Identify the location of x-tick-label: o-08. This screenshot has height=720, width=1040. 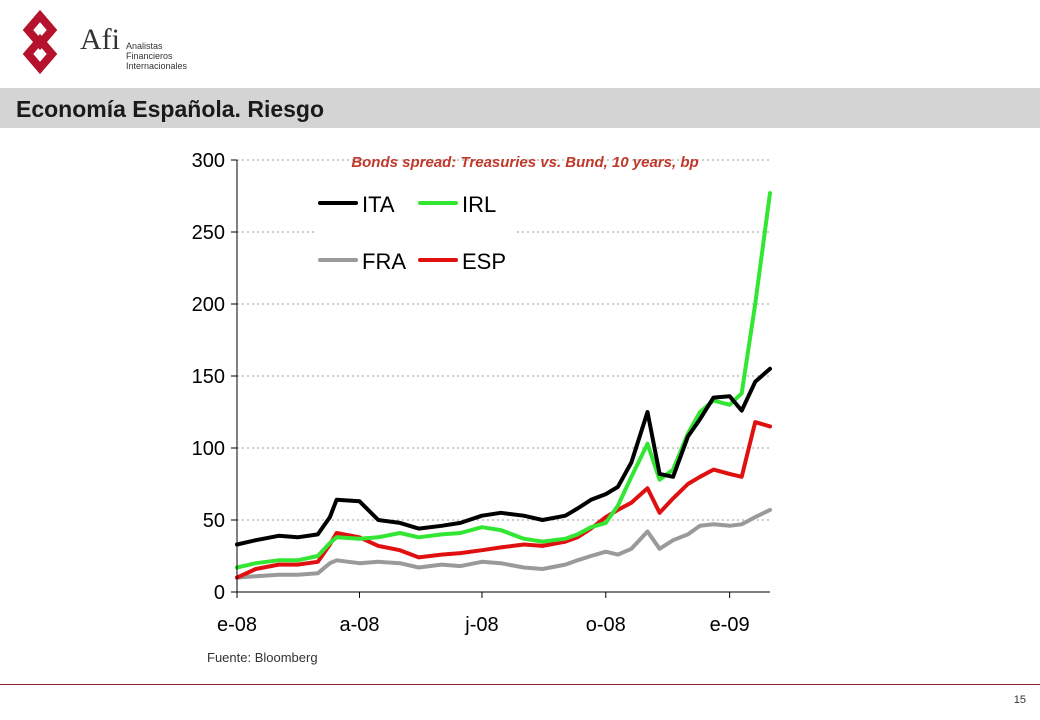
(606, 625).